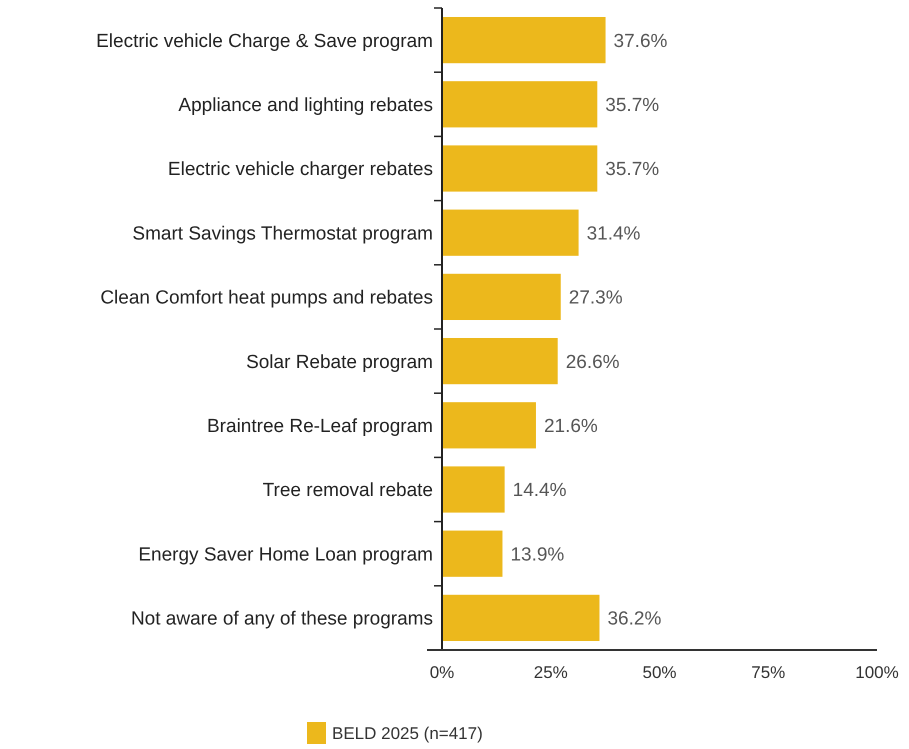 Image resolution: width=909 pixels, height=749 pixels. Describe the element at coordinates (641, 41) in the screenshot. I see `text: 37.6%` at that location.